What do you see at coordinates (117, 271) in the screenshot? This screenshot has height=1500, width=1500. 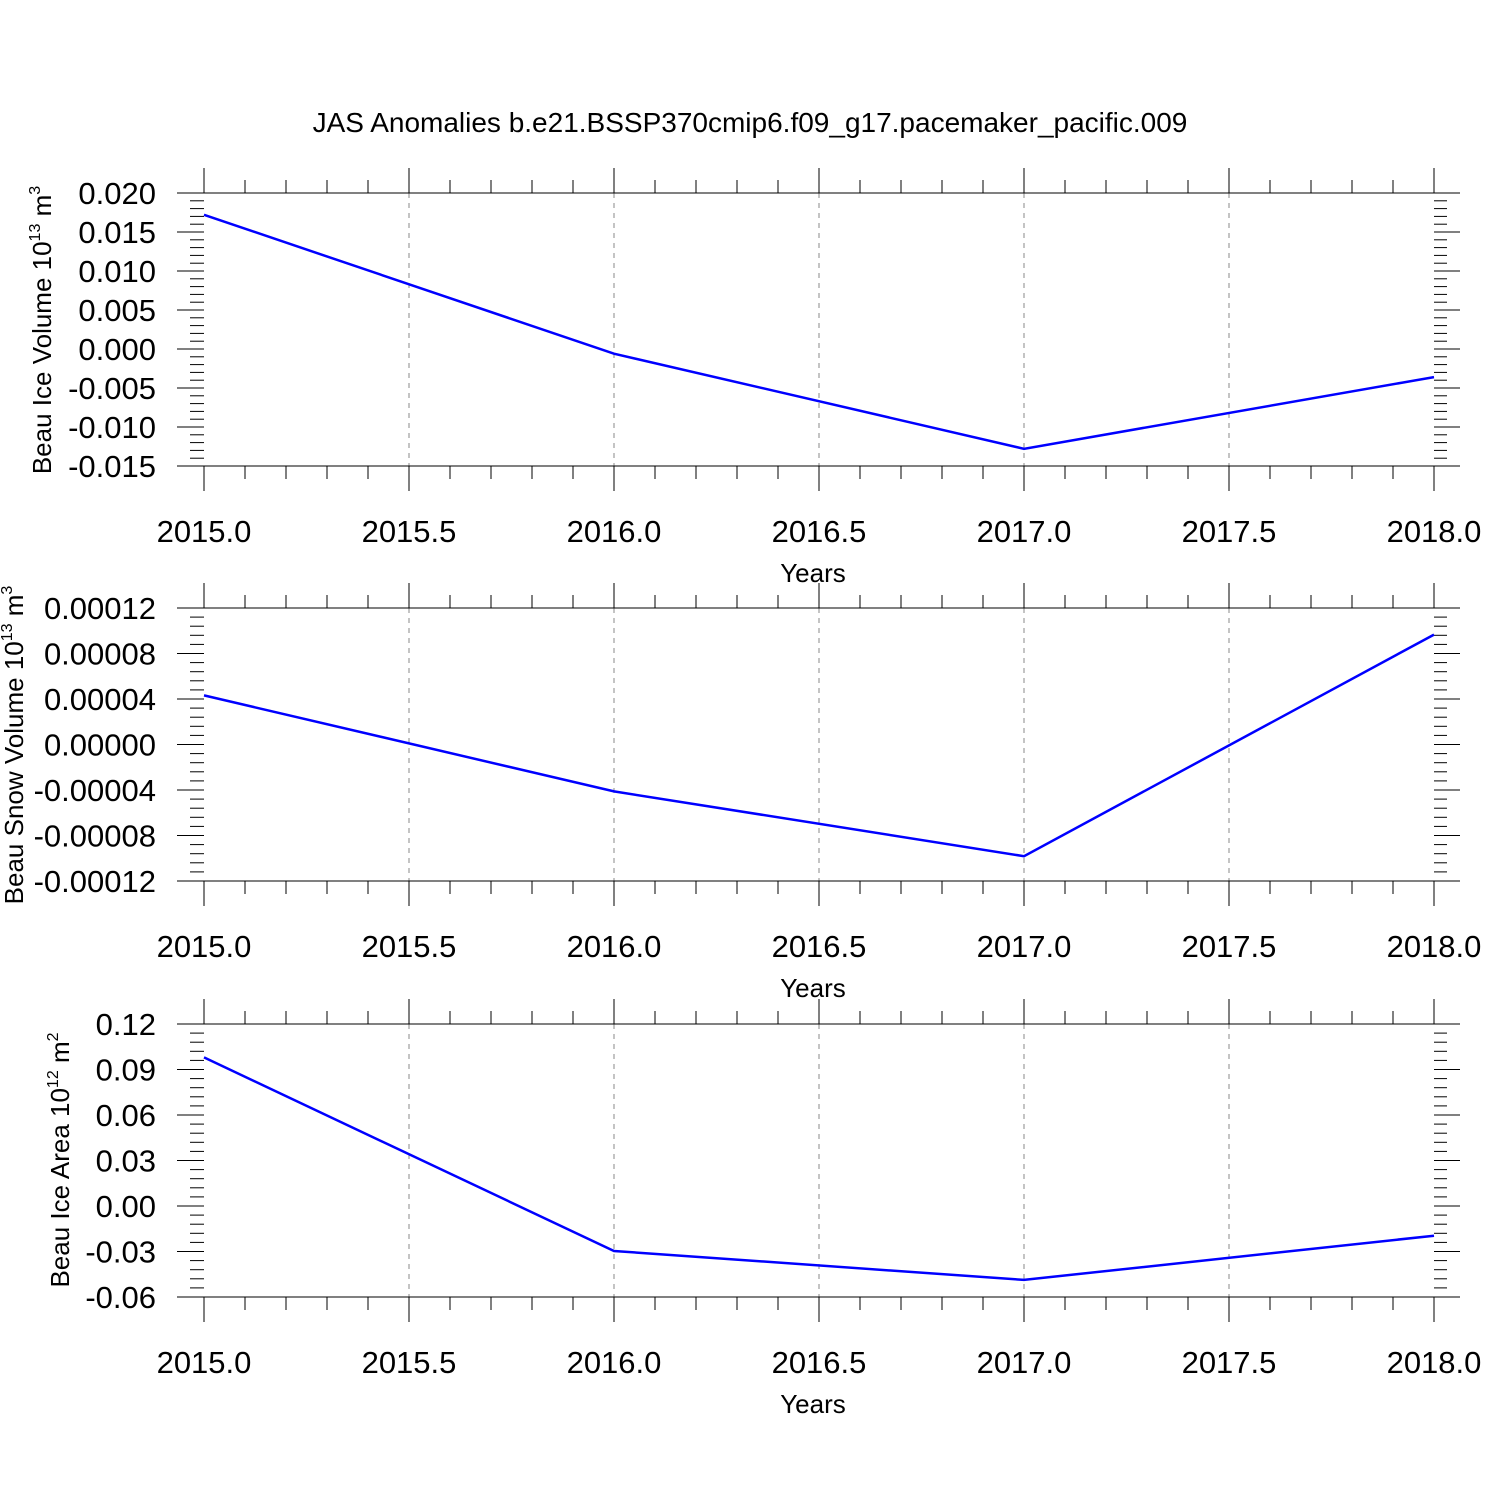 I see `y-tick-label: 0.010` at bounding box center [117, 271].